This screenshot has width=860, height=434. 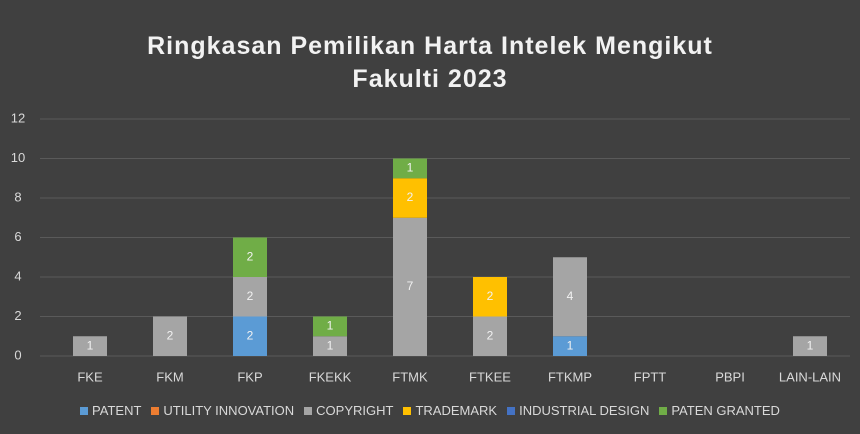 What do you see at coordinates (650, 376) in the screenshot?
I see `x-tick-label: FPTT` at bounding box center [650, 376].